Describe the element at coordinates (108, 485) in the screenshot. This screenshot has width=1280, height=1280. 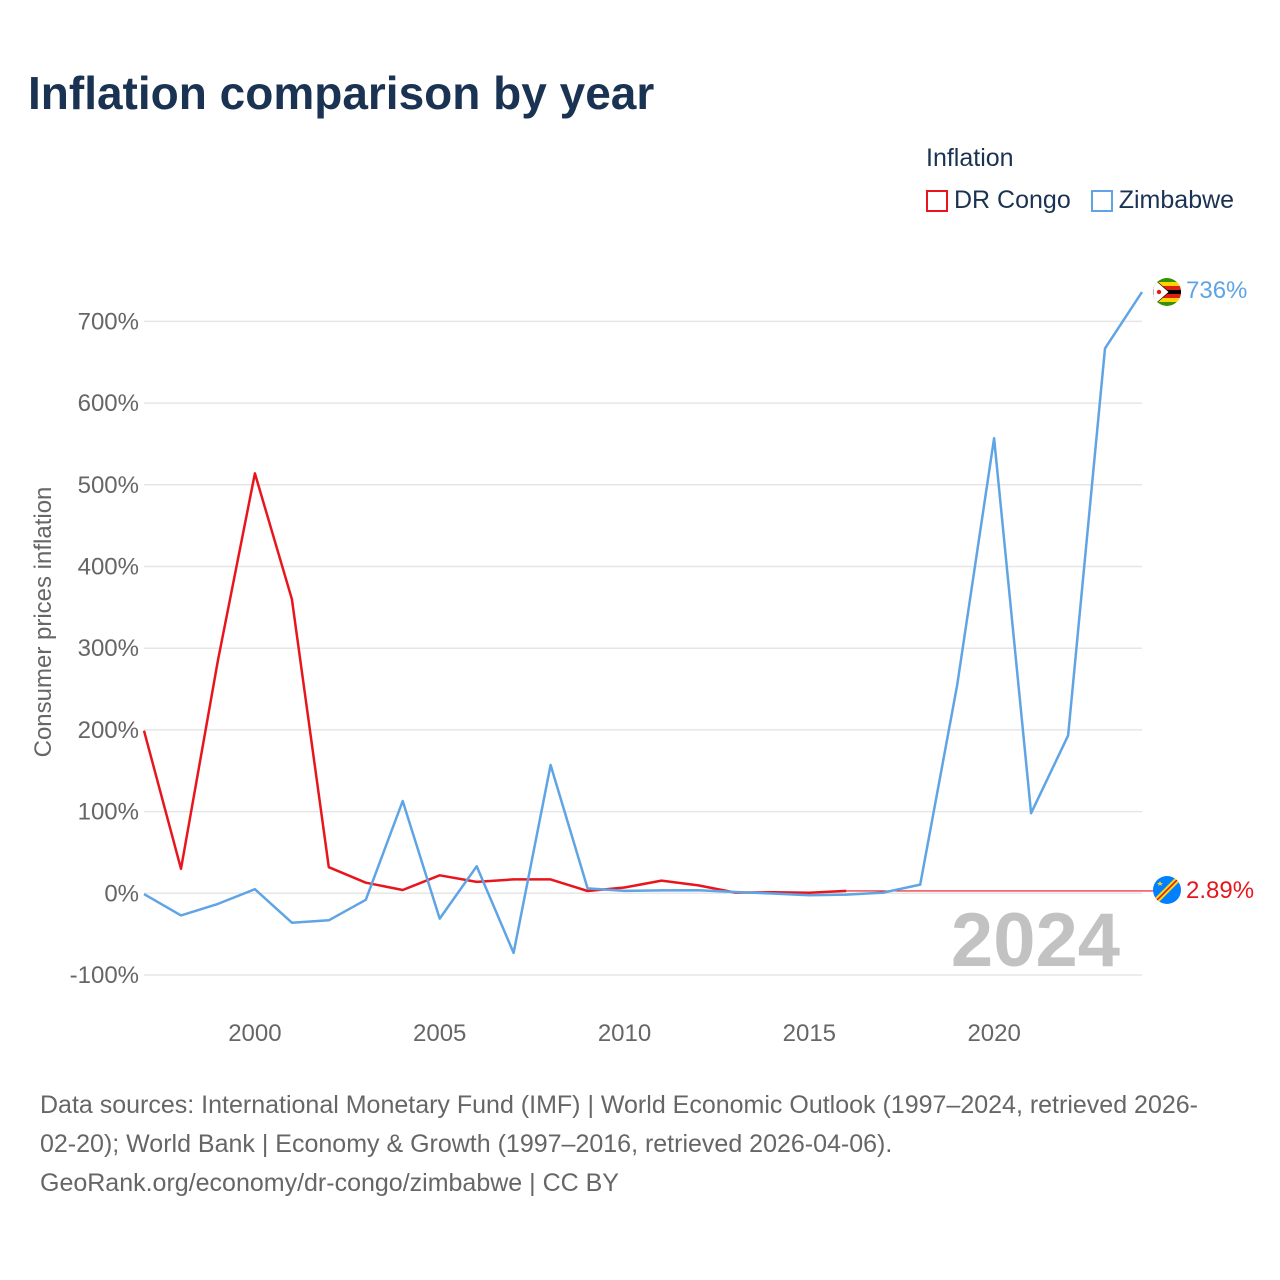
I see `y-tick-label: 500%` at that location.